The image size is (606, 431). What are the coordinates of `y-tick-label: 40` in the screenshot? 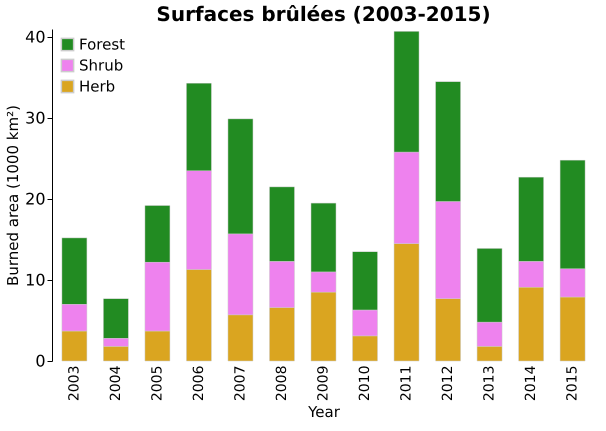 It's located at (35, 37).